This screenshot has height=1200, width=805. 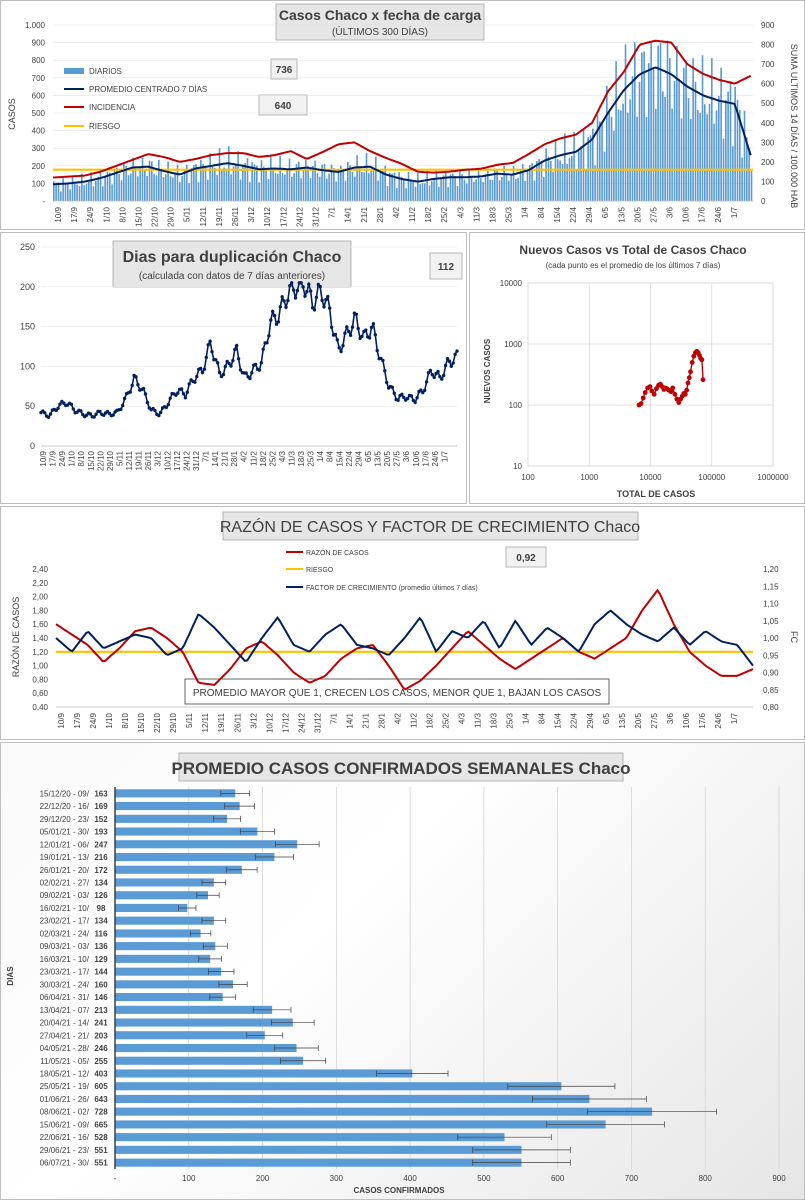 I want to click on y2-tick-label: 1,20, so click(x=771, y=569).